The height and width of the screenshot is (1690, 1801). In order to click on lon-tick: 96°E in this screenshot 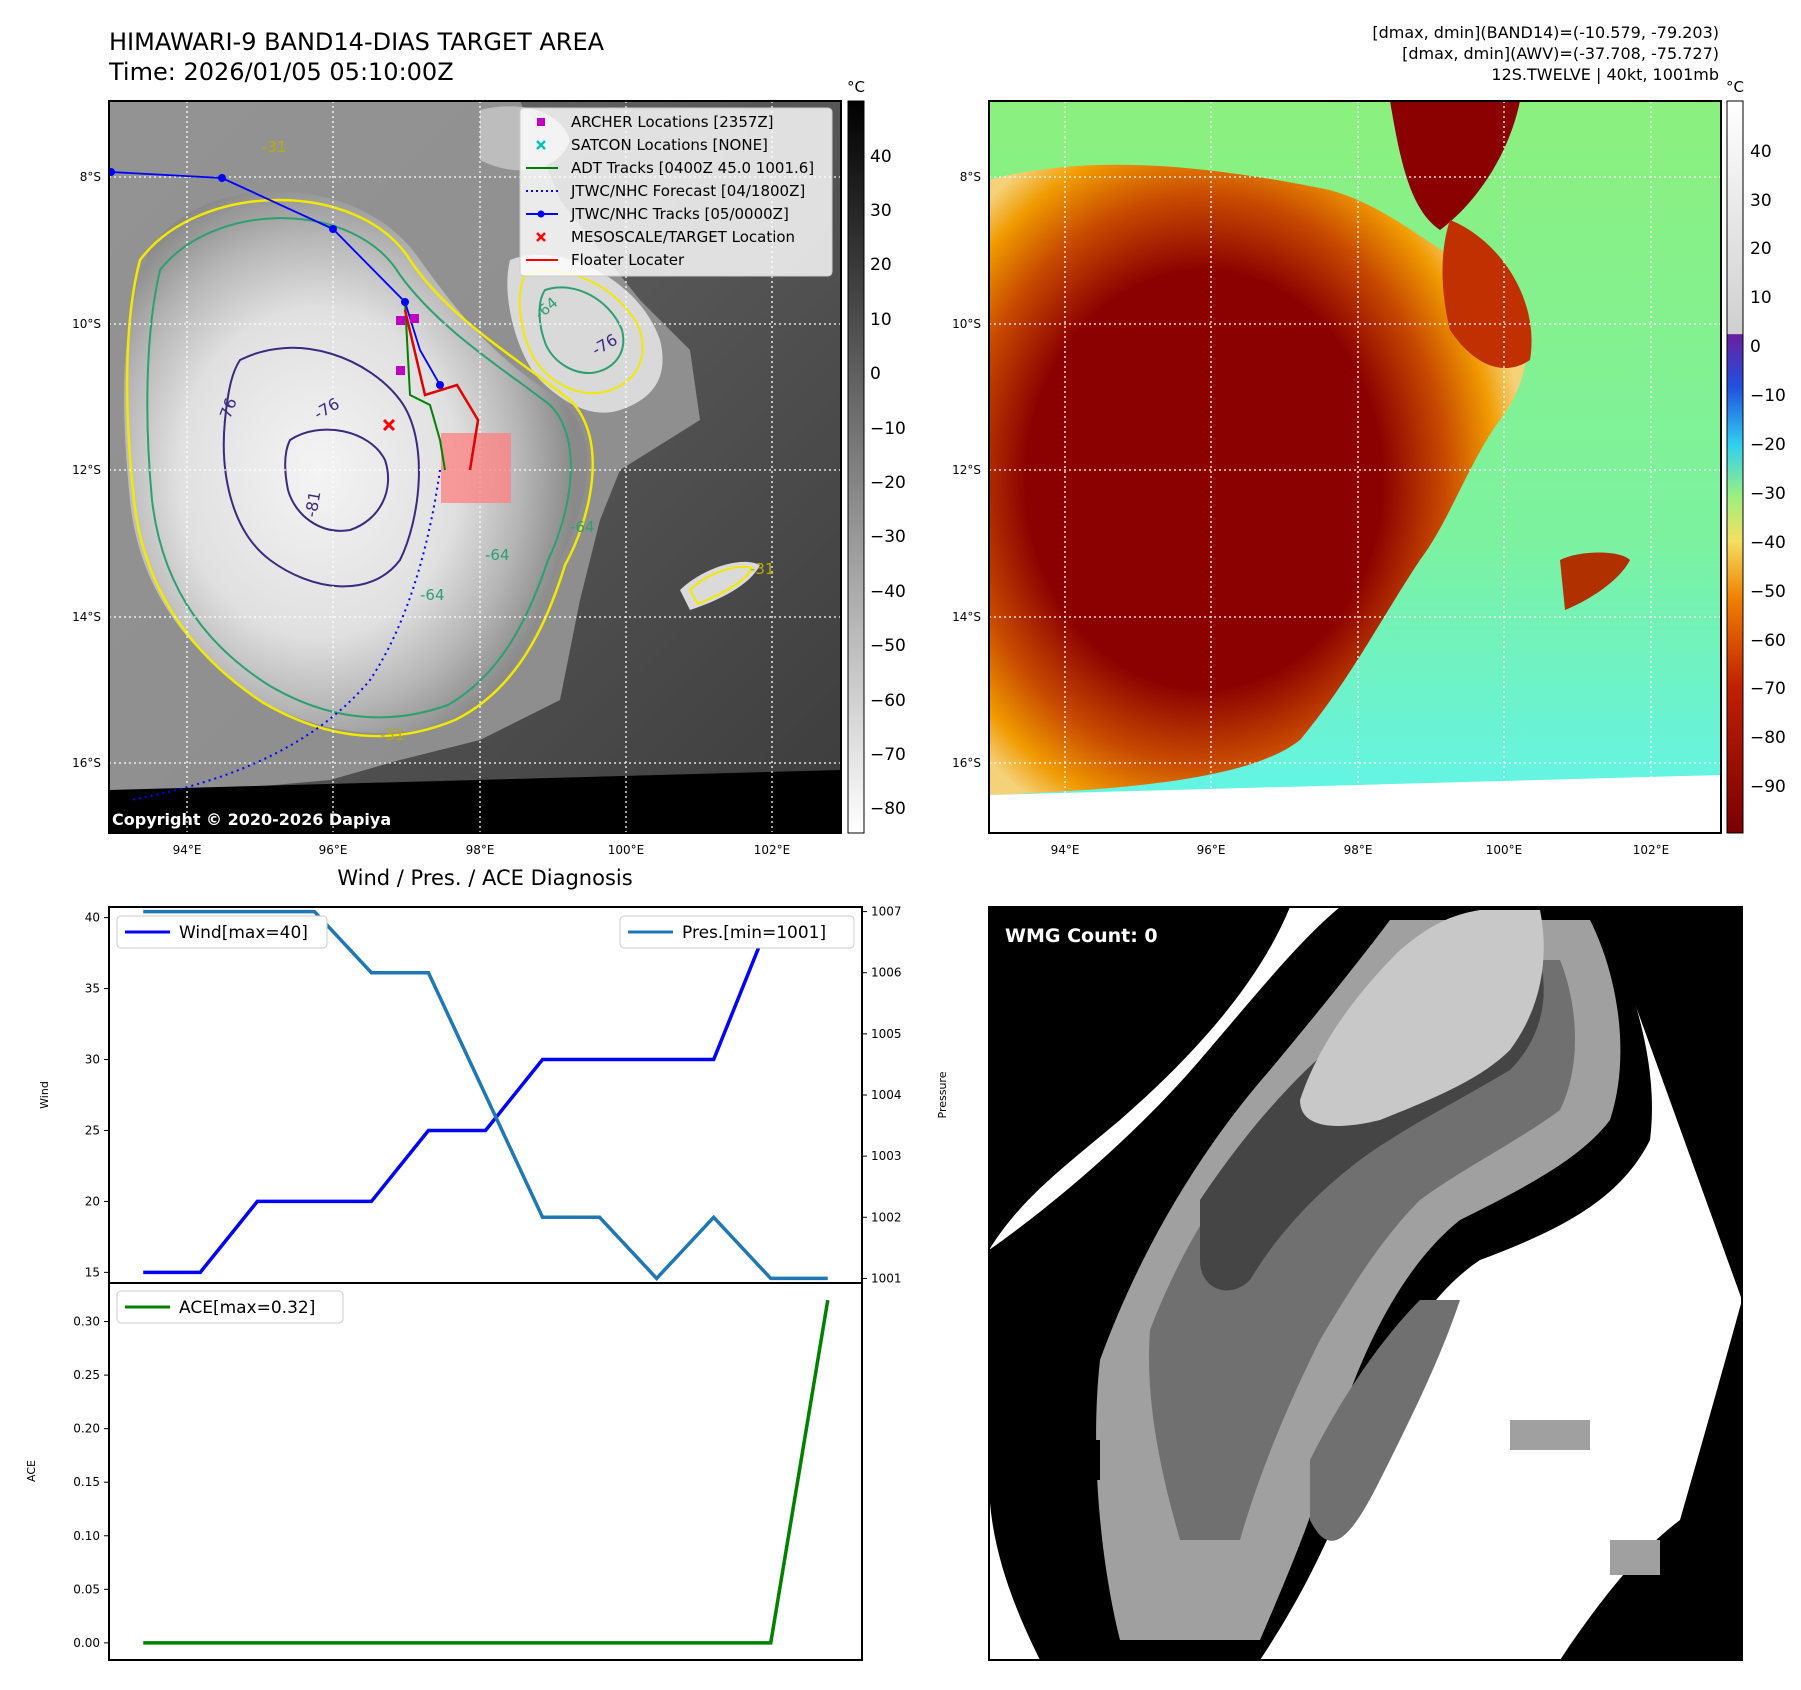, I will do `click(1211, 850)`.